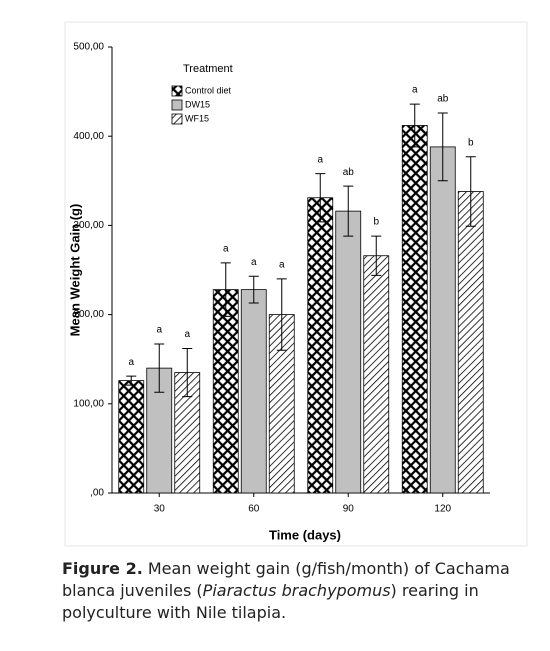  Describe the element at coordinates (74, 270) in the screenshot. I see `y-axis-label: Mean Weight Gain (g)` at that location.